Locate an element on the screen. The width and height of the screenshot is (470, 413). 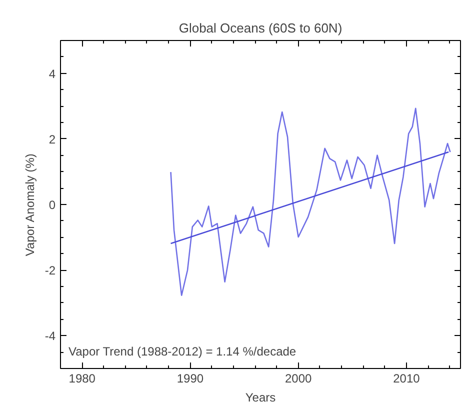
x-tick-label: 2000 is located at coordinates (298, 379).